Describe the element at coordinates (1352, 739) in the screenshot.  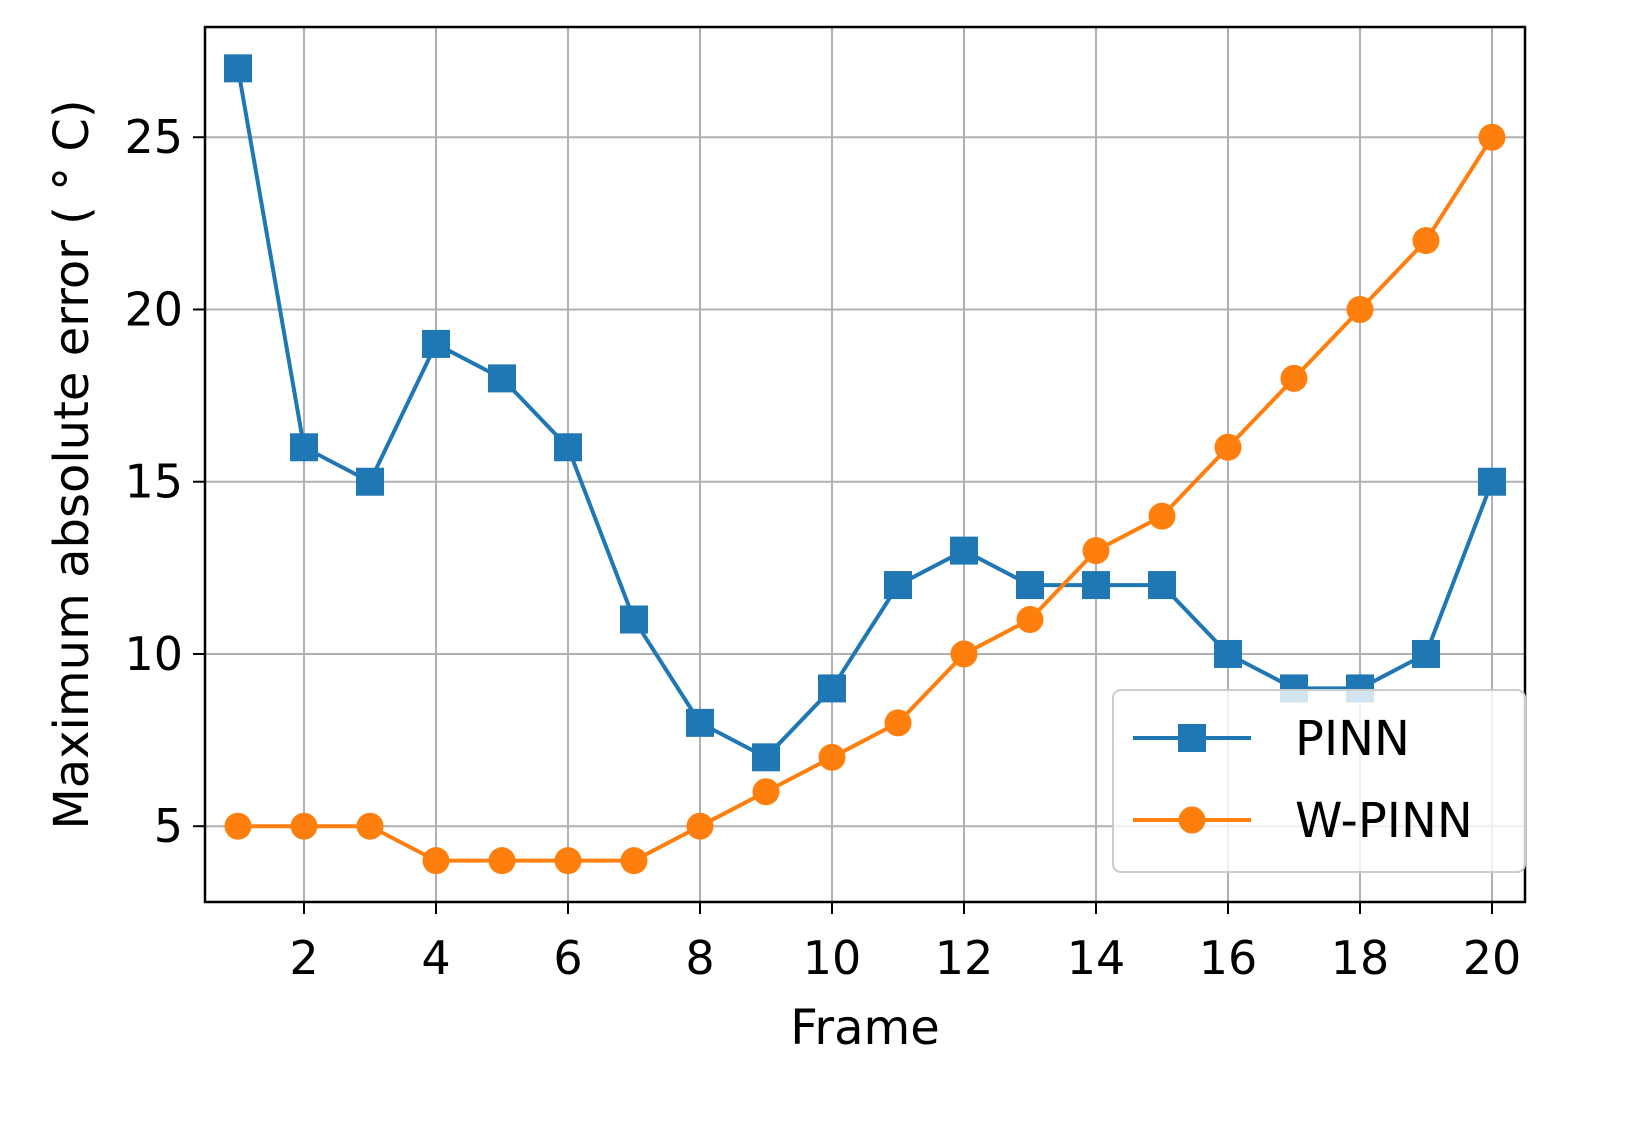
I see `legend-label-pinn: PINN` at that location.